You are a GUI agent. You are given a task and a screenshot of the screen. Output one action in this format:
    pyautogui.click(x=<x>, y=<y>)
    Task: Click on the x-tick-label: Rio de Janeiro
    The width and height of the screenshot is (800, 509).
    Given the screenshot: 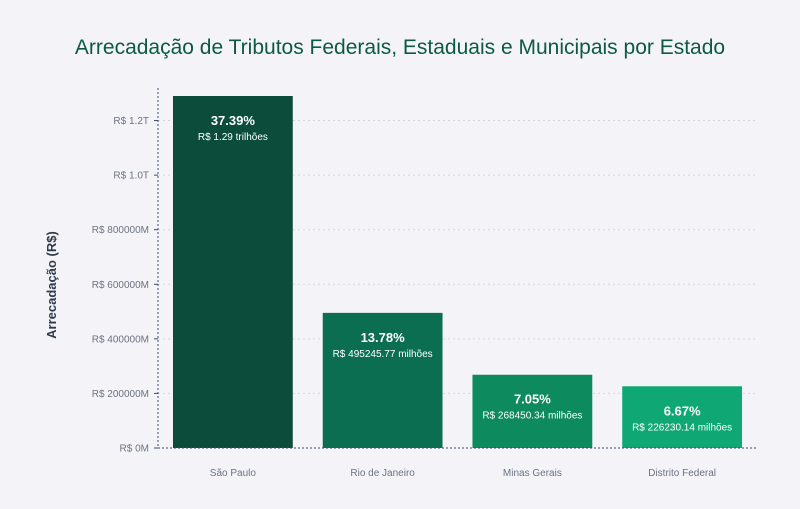 What is the action you would take?
    pyautogui.click(x=382, y=473)
    